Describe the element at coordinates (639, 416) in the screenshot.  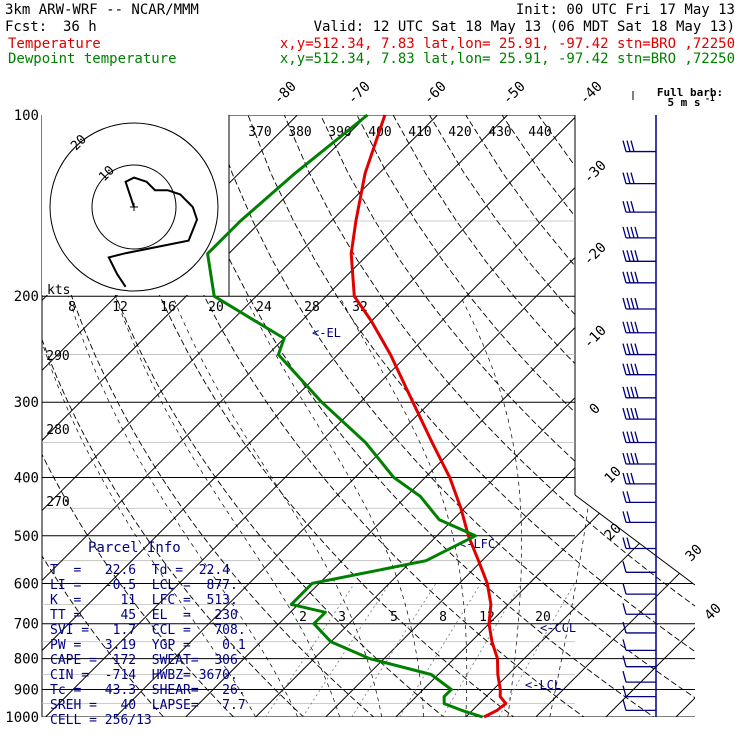
I see `wind-barb-column` at that location.